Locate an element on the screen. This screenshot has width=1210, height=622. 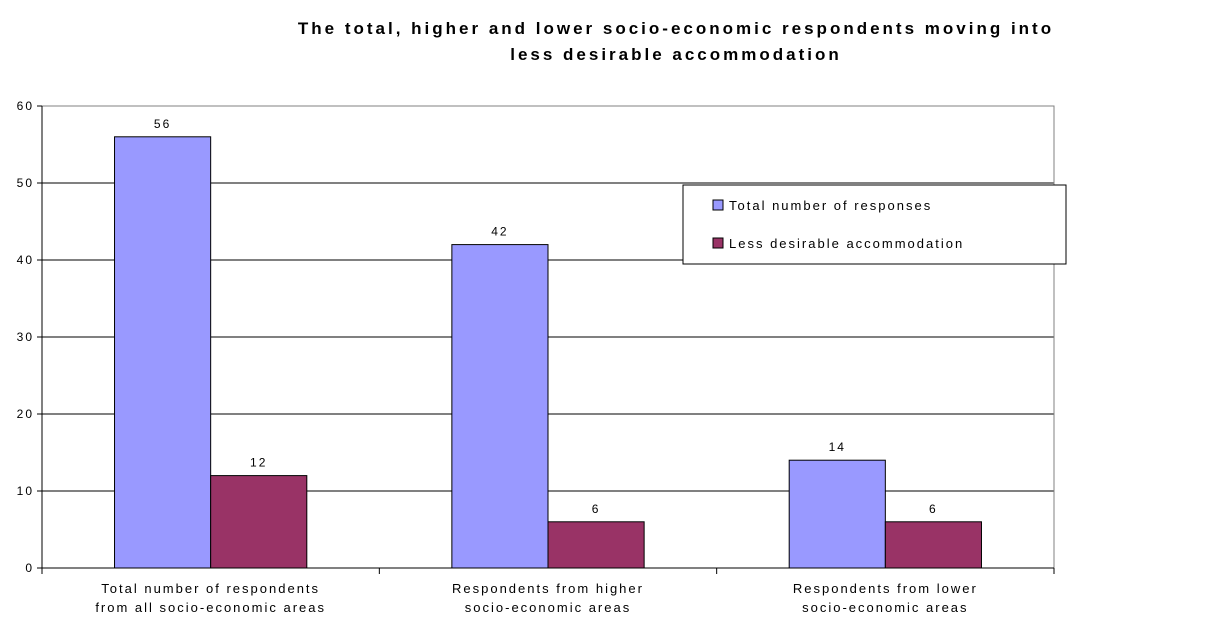
data-label: 14 is located at coordinates (837, 447).